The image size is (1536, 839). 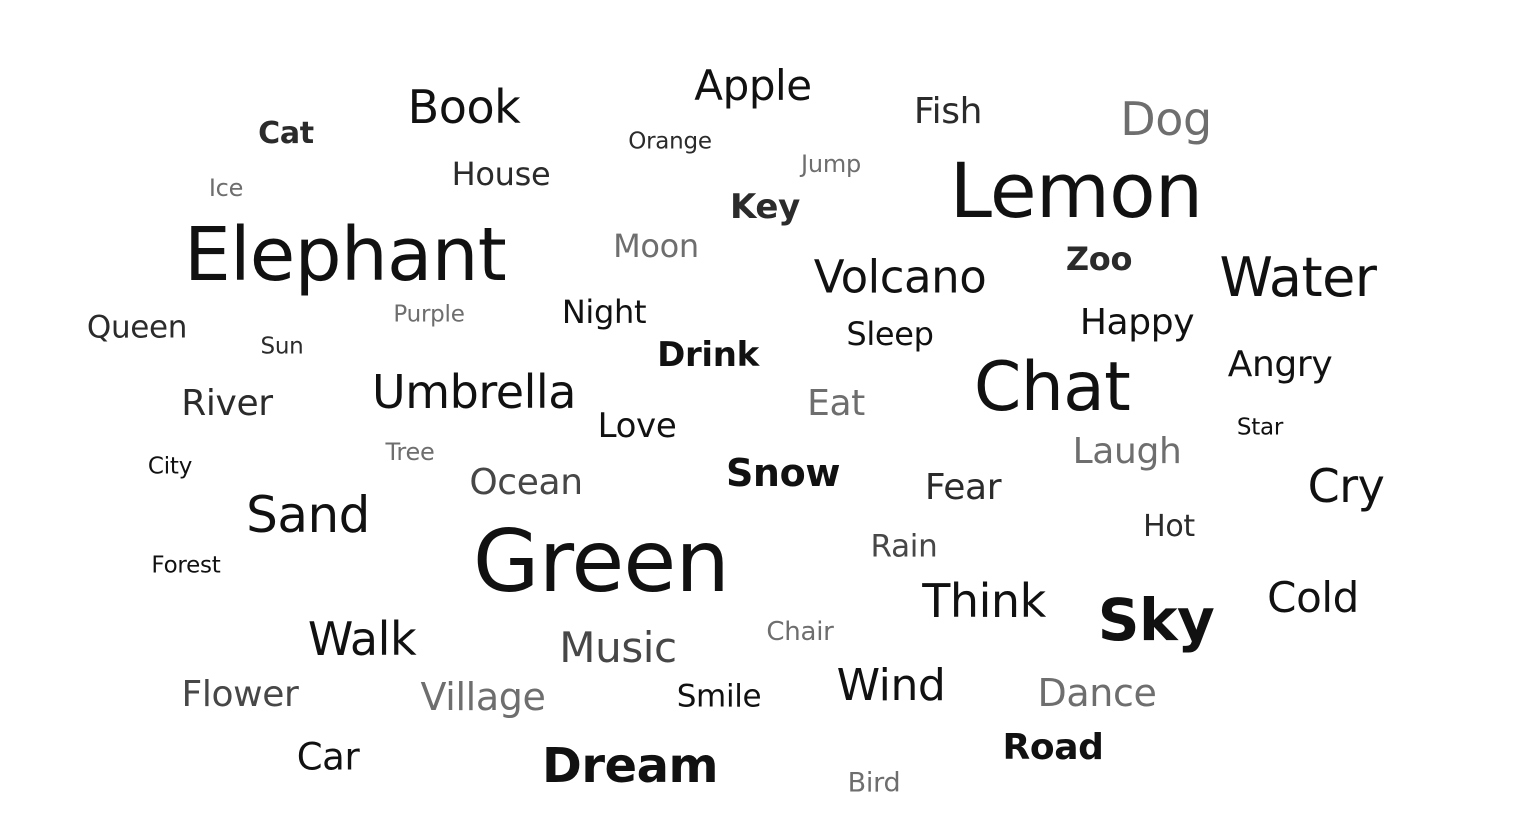 I want to click on word-chair: Chair, so click(x=800, y=632).